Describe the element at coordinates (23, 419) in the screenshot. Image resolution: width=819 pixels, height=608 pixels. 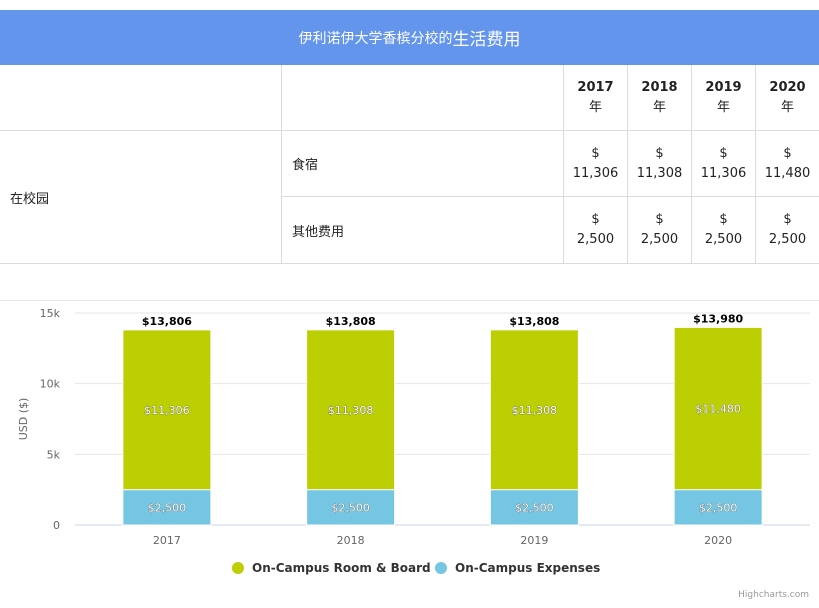
I see `y-axis-title: USD ($)` at that location.